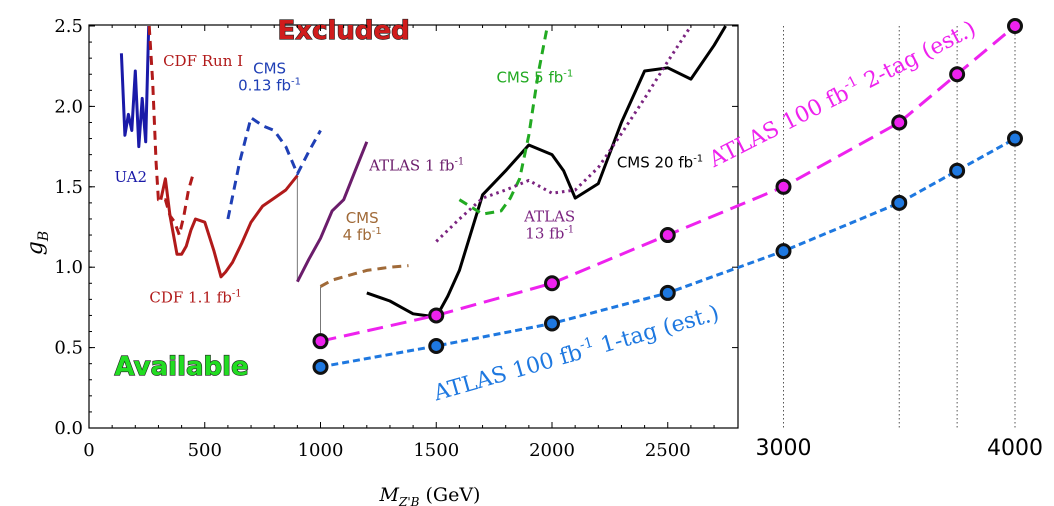 The image size is (1054, 506). I want to click on series-label: CMS 5 fb-1, so click(534, 77).